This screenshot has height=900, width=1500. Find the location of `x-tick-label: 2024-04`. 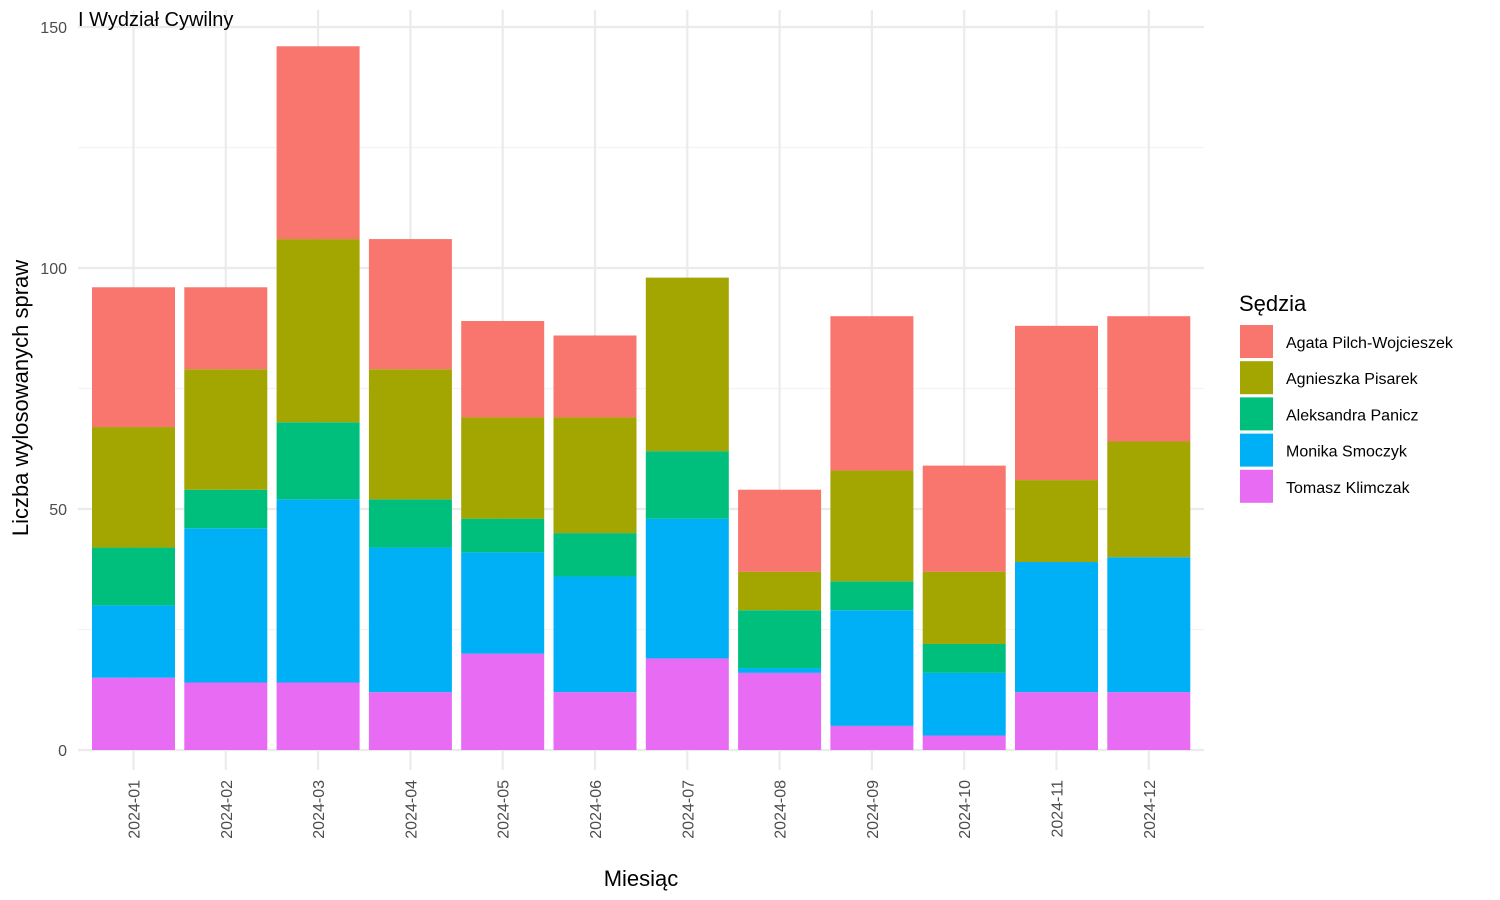

x-tick-label: 2024-04 is located at coordinates (411, 809).